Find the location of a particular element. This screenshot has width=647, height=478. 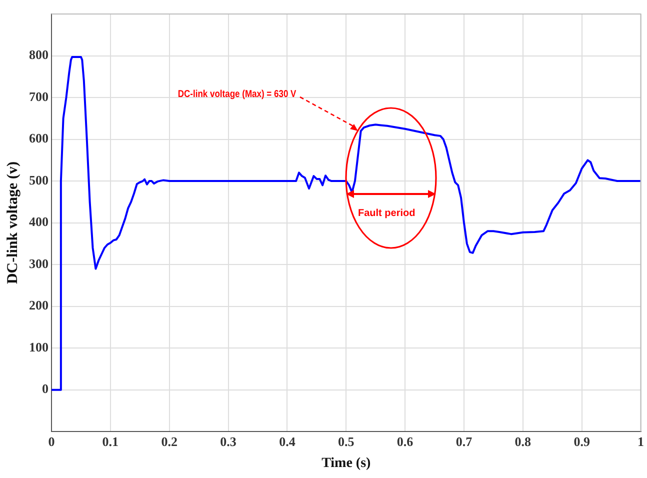

annotation: Fault period is located at coordinates (387, 213).